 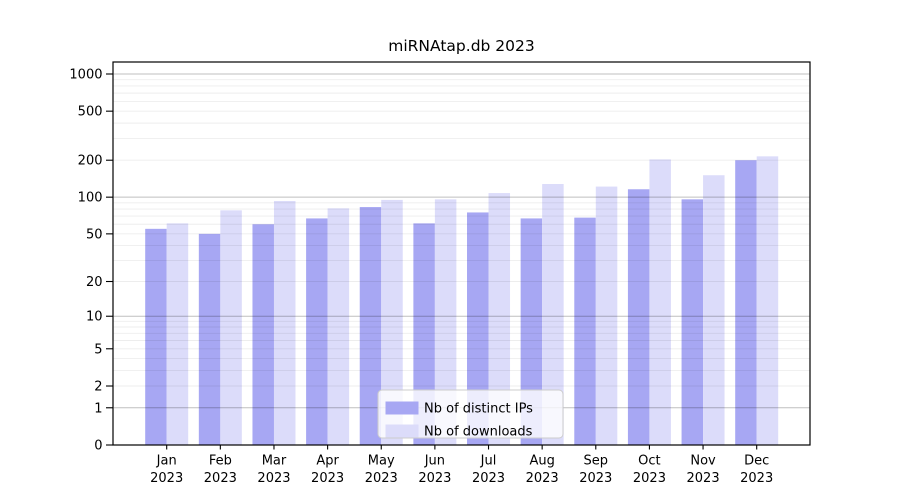 What do you see at coordinates (606, 315) in the screenshot?
I see `bar-nb-of-downloads-sep-2023` at bounding box center [606, 315].